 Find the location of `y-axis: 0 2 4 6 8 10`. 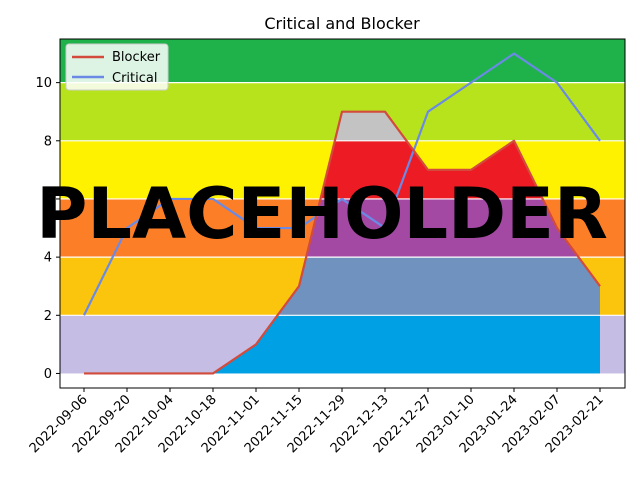

y-axis: 0 2 4 6 8 10 is located at coordinates (47, 229).